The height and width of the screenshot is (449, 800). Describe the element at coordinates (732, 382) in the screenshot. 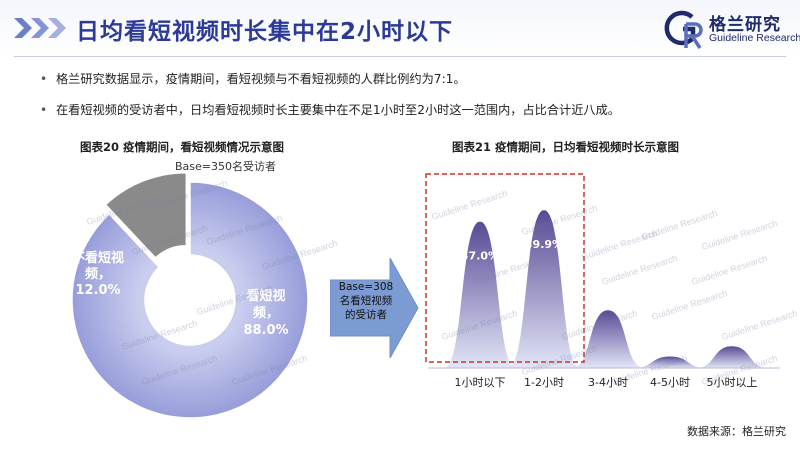

I see `area-x-tick: 5小时以上` at that location.